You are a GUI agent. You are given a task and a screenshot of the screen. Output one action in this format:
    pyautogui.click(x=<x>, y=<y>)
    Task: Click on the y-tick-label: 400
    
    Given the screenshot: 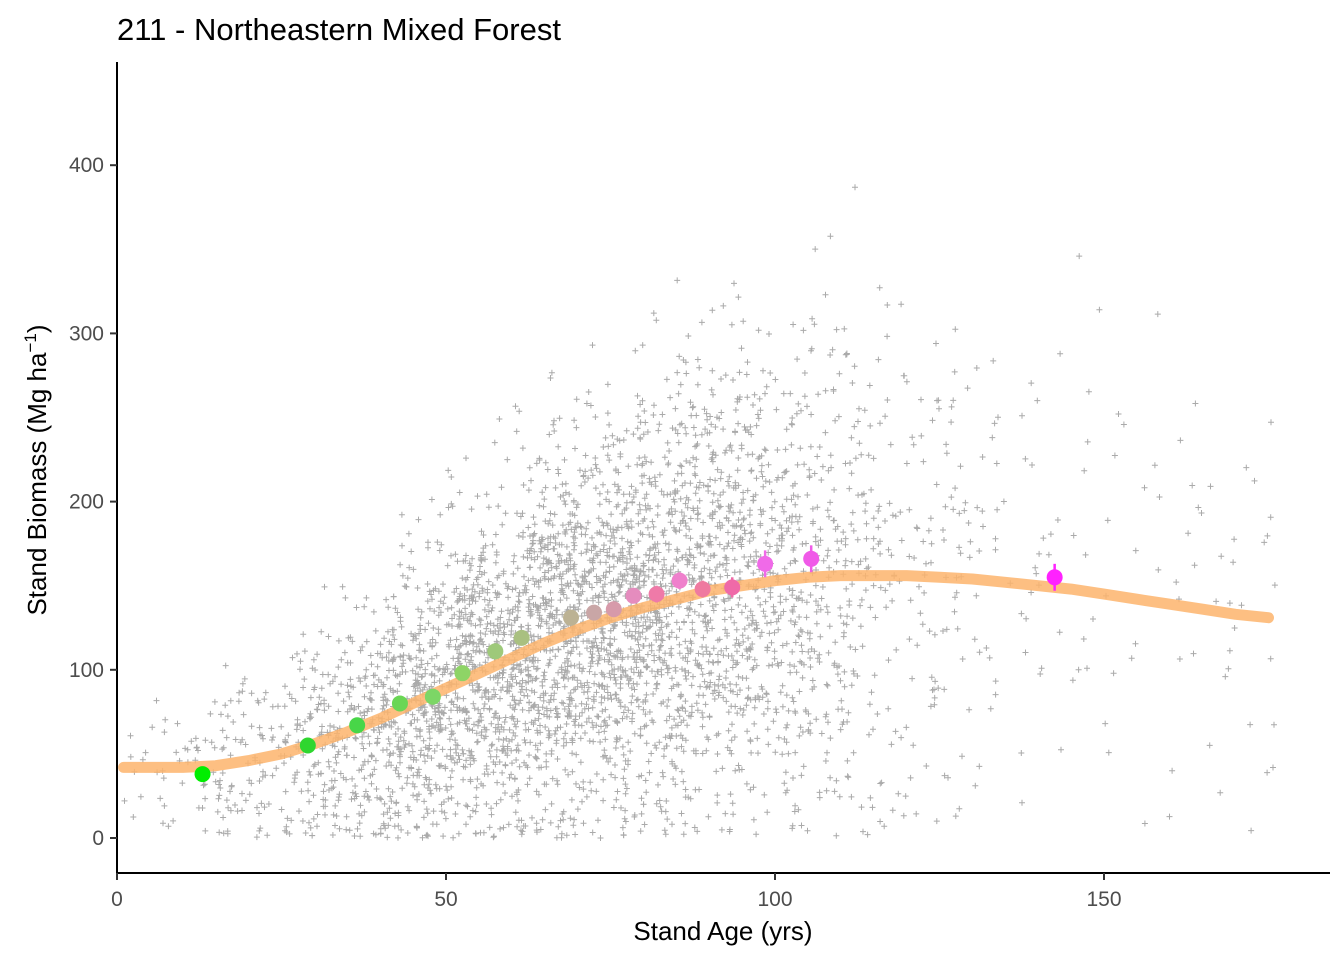 What is the action you would take?
    pyautogui.click(x=86, y=165)
    